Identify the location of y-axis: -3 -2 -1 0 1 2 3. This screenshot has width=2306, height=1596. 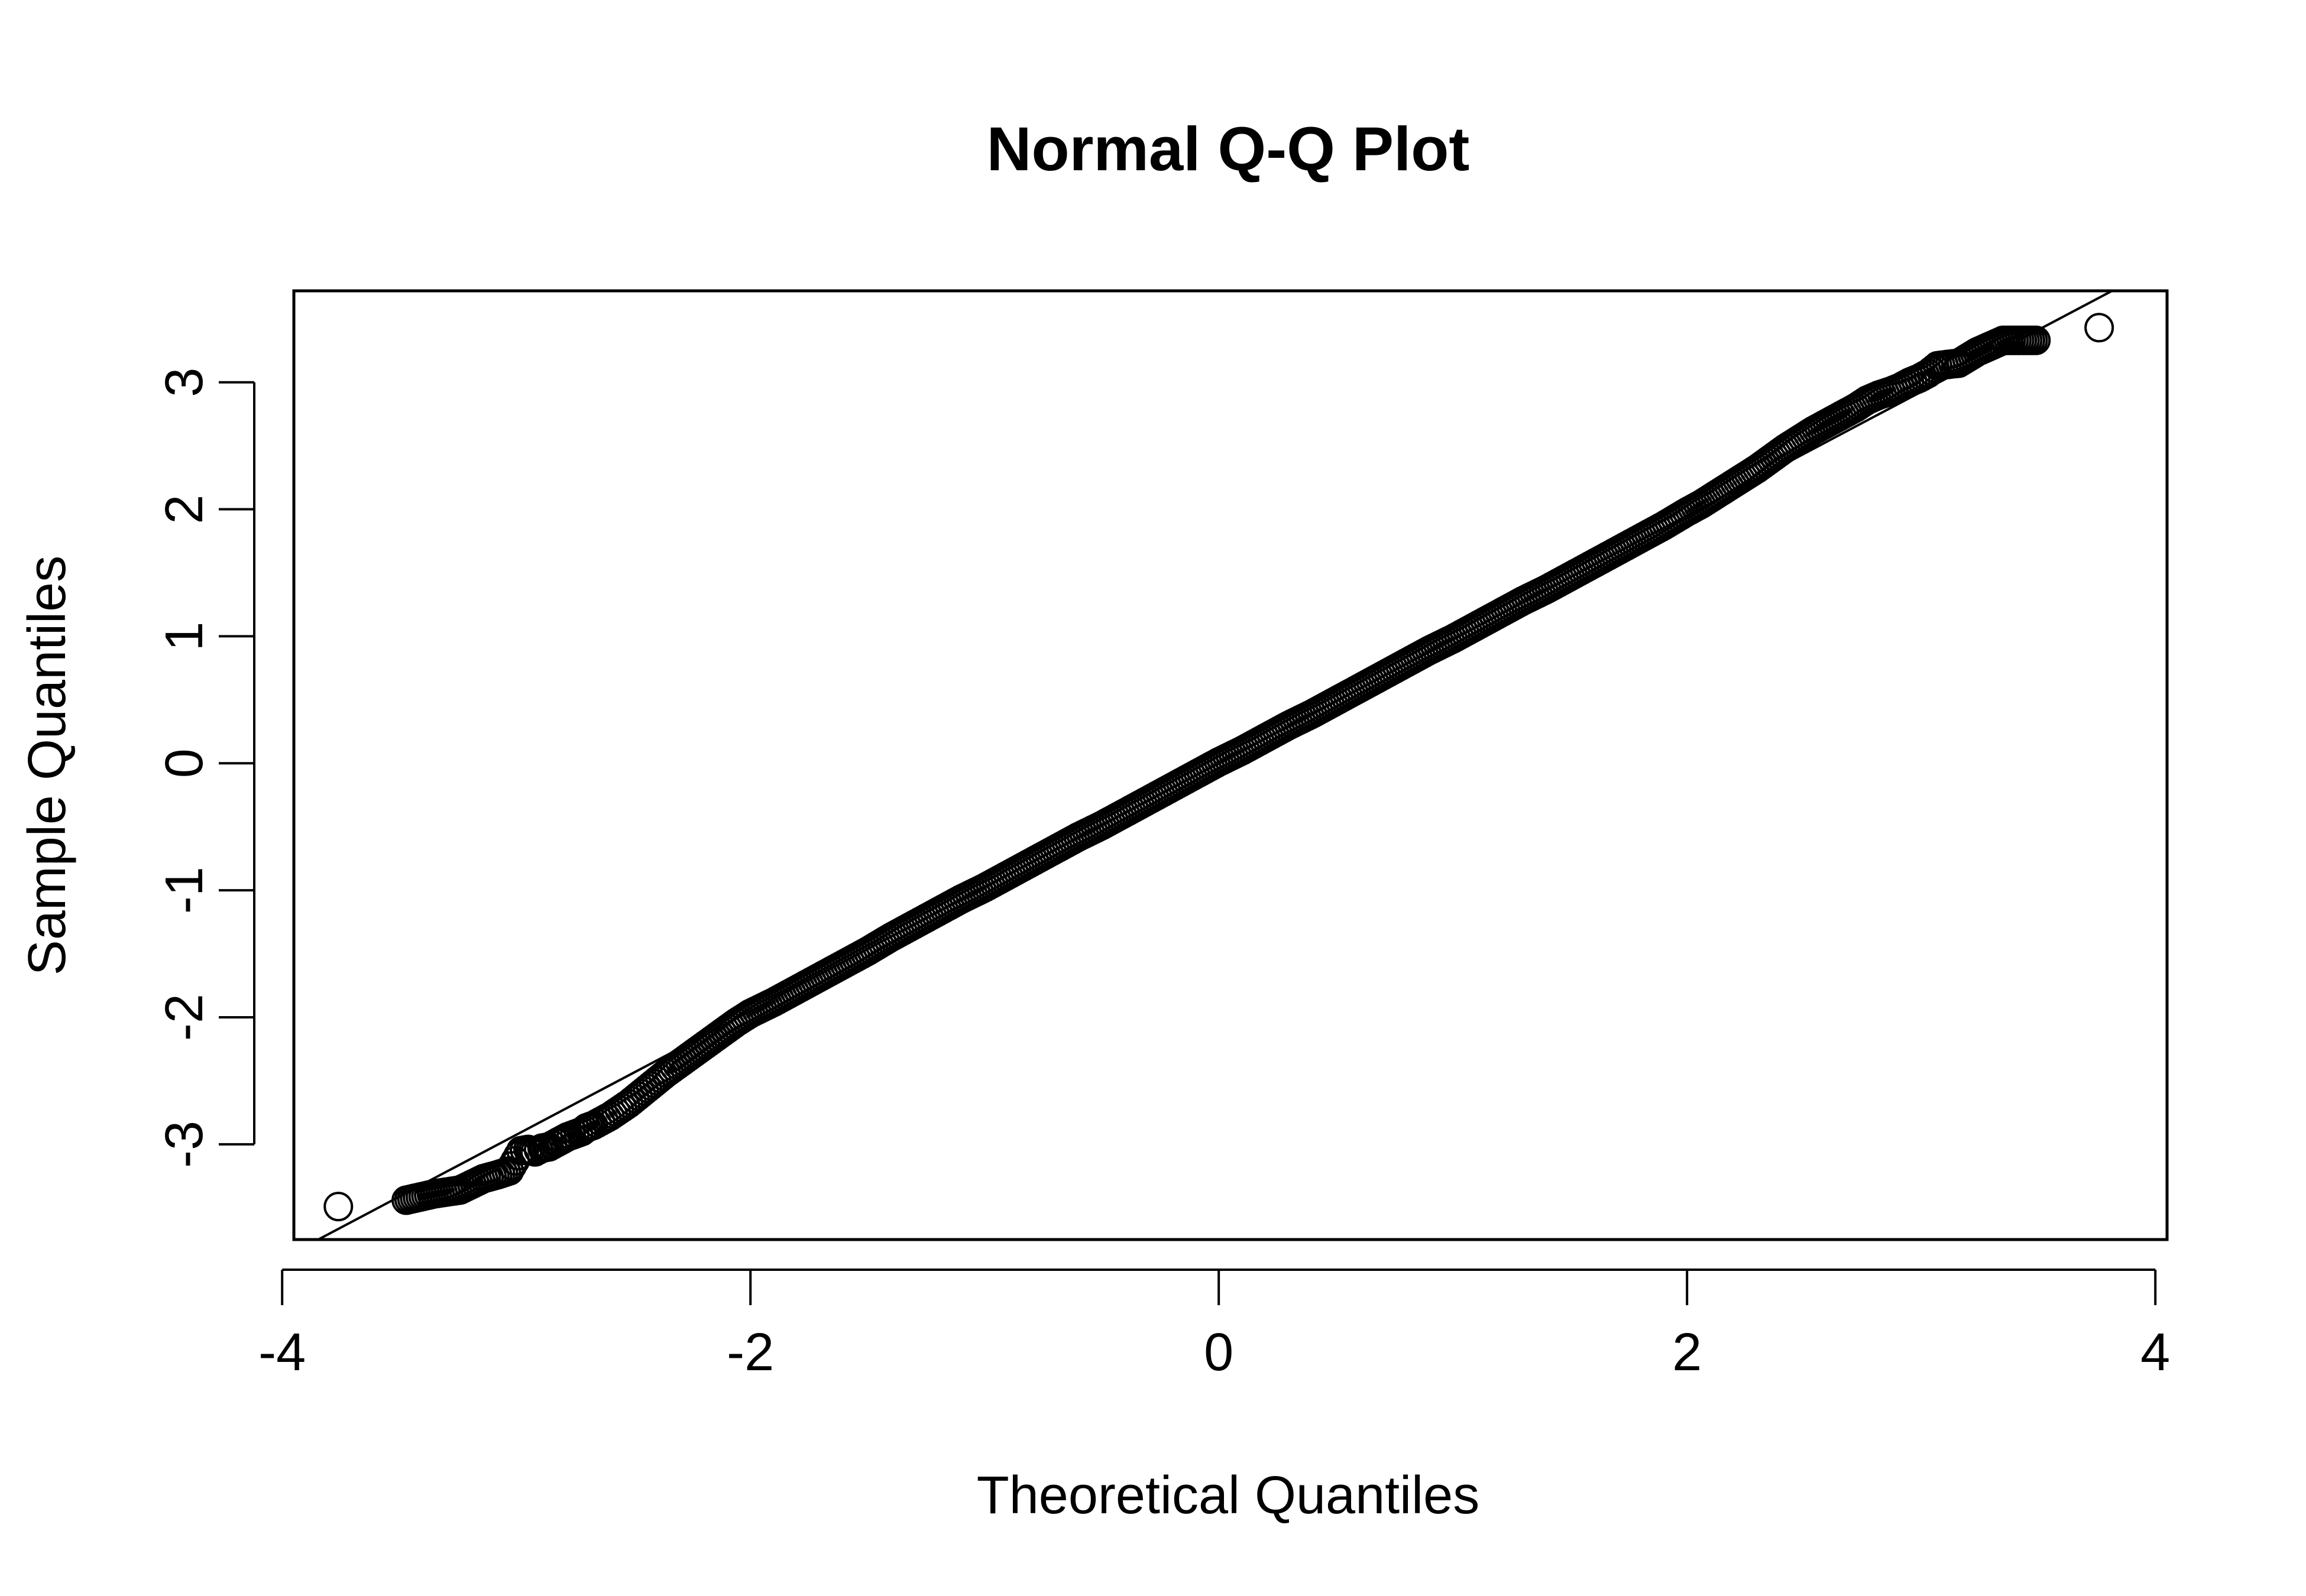
(205, 768).